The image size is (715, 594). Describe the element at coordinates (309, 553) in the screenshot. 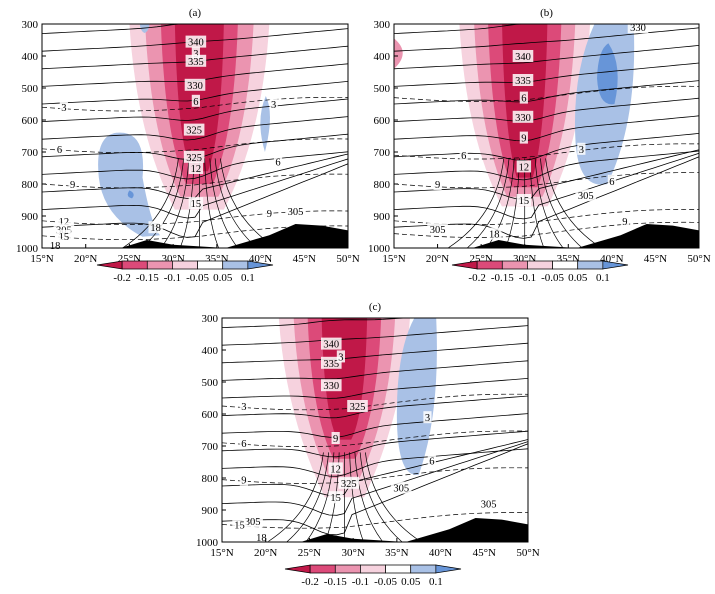

I see `x-tick-label: 25°N` at that location.